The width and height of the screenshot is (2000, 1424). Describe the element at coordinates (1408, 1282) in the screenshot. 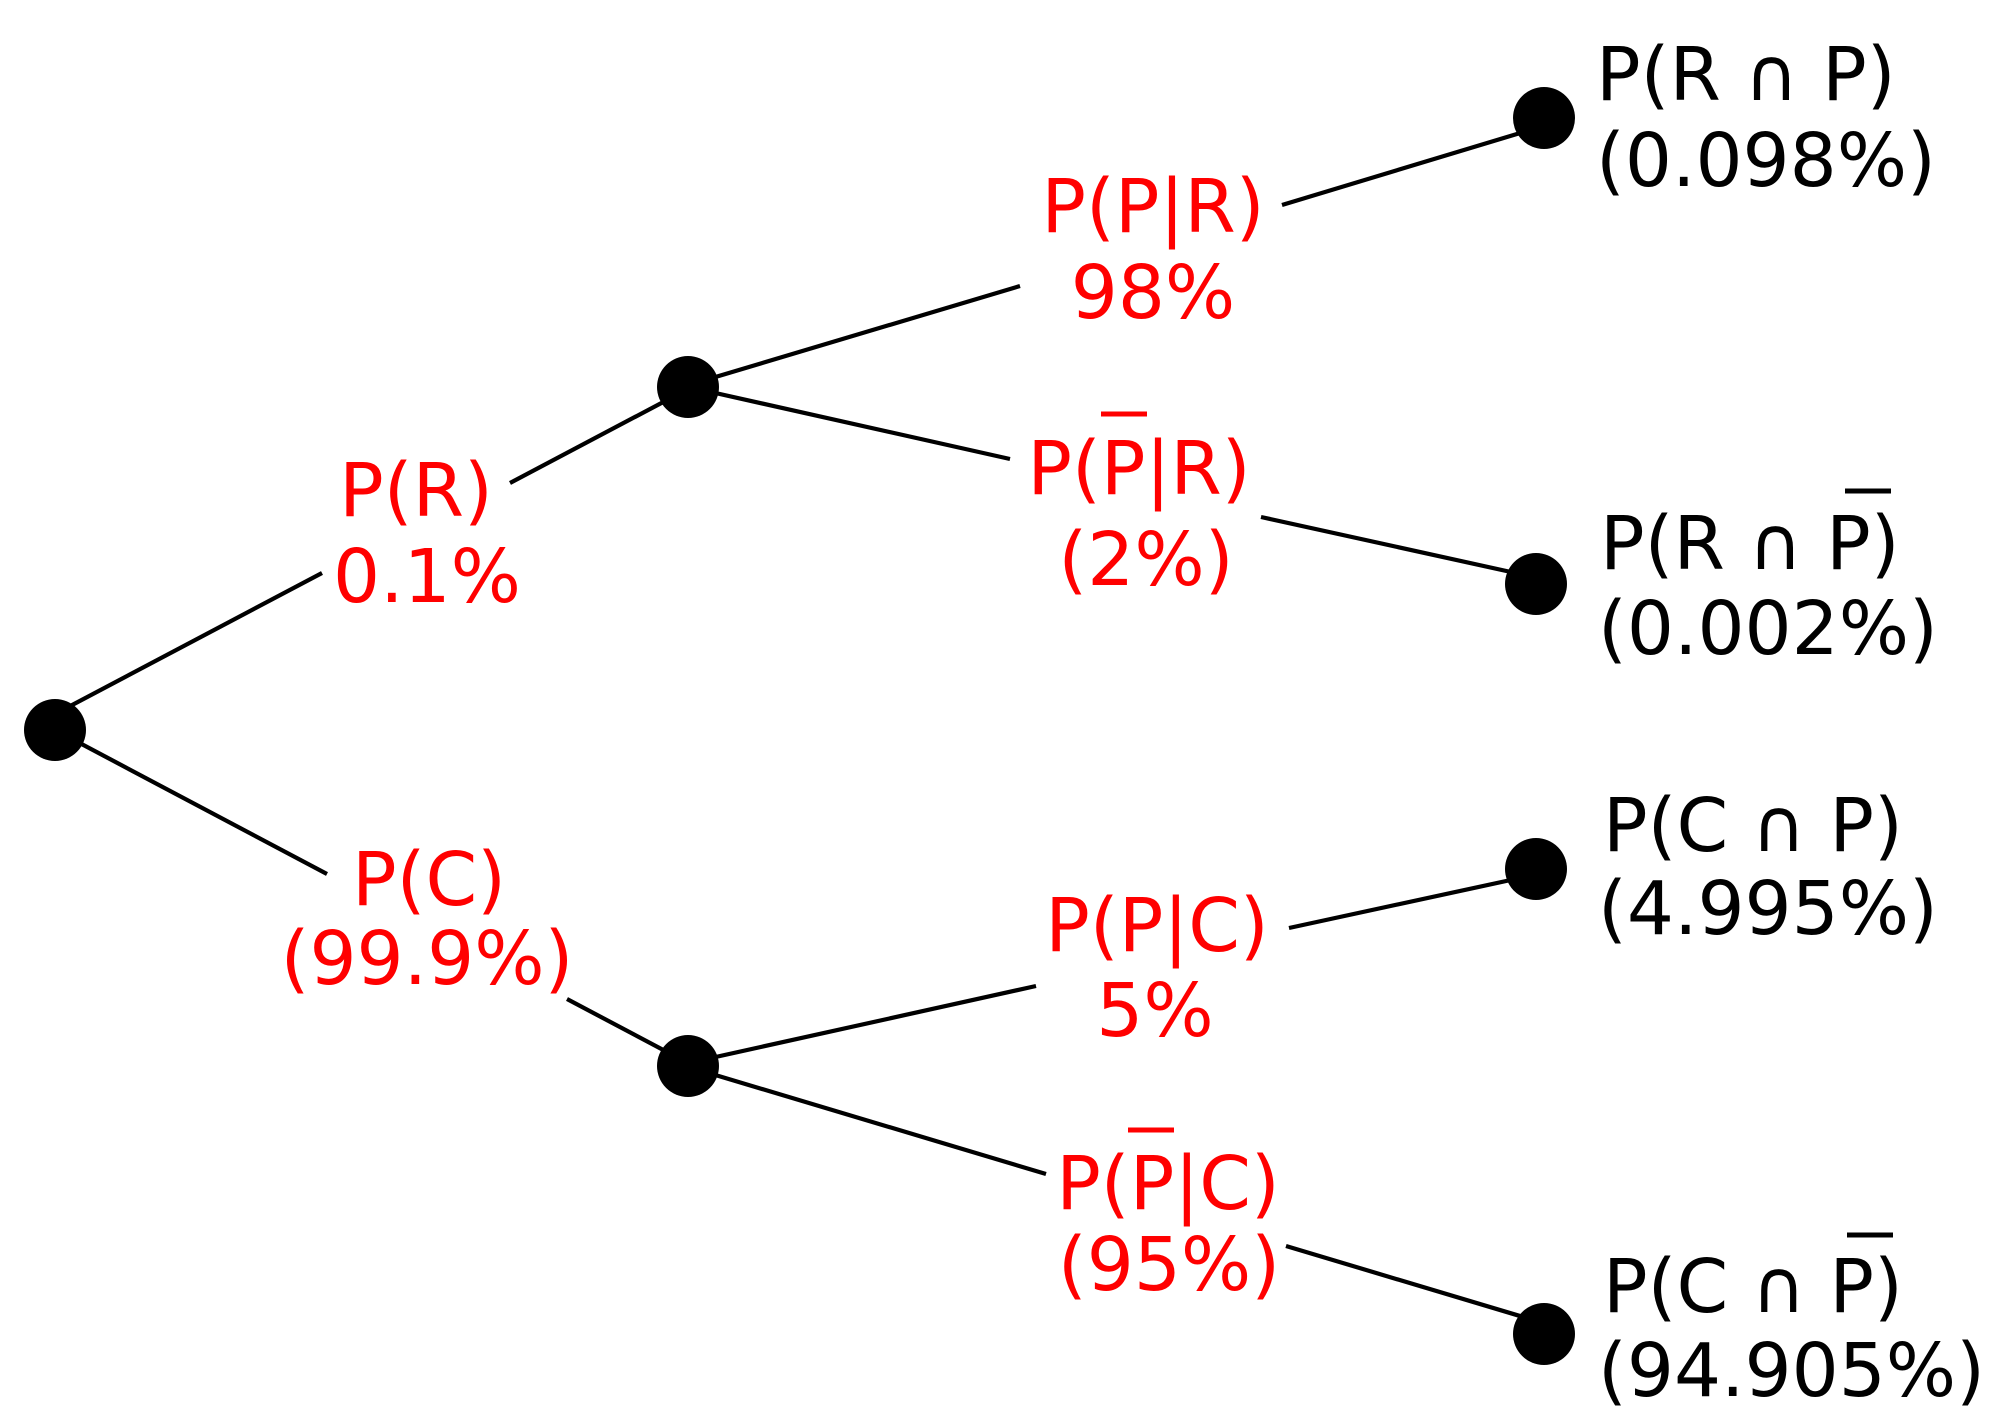

I see `edge-c-to-notp-right` at that location.